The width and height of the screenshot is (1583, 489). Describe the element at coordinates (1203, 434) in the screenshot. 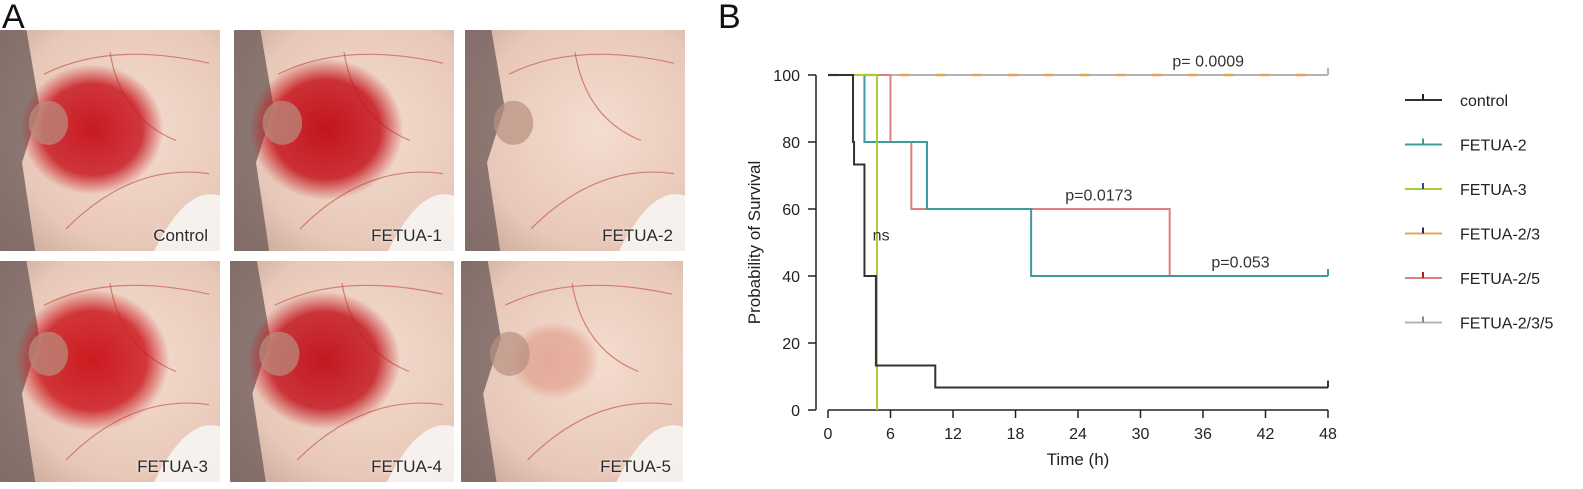

I see `x-tick-label: 36` at that location.